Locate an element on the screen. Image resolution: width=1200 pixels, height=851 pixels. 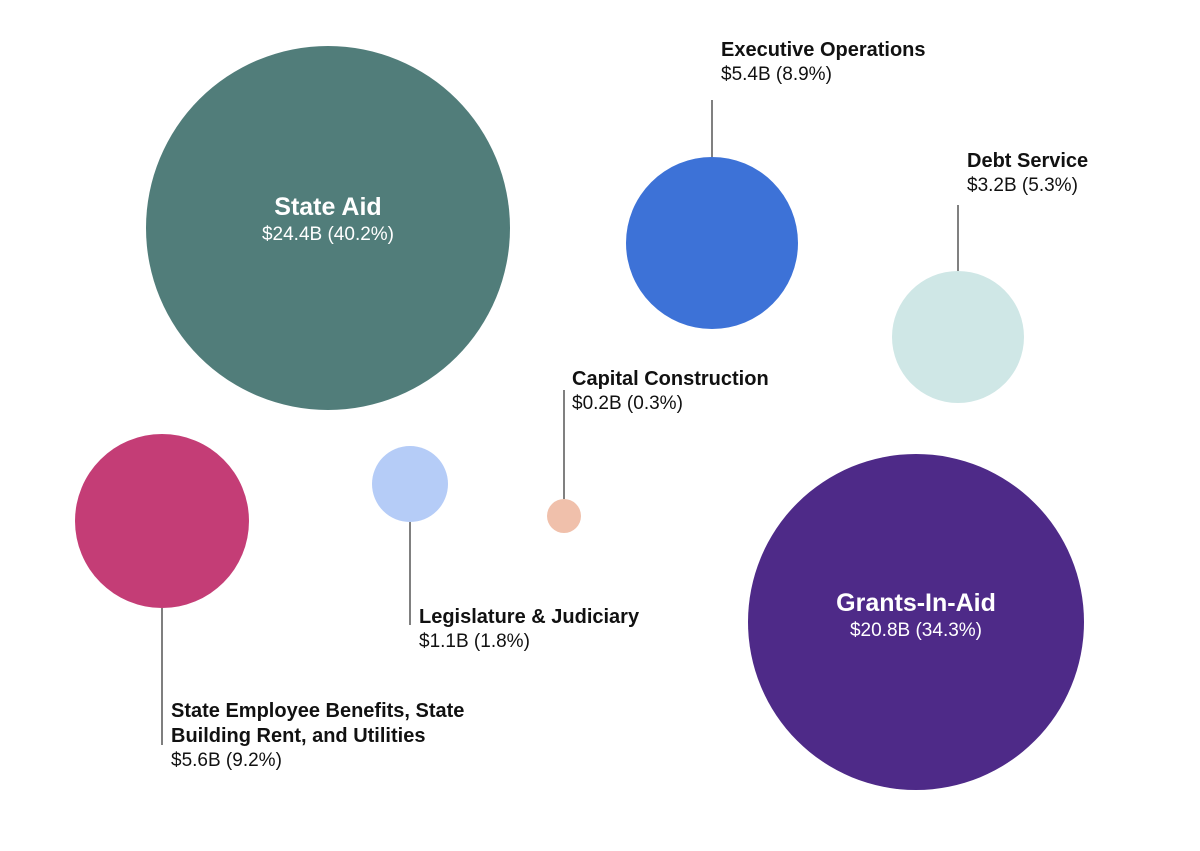
label-executive-operations: Executive Operations $5.4B (8.9%) is located at coordinates (823, 62).